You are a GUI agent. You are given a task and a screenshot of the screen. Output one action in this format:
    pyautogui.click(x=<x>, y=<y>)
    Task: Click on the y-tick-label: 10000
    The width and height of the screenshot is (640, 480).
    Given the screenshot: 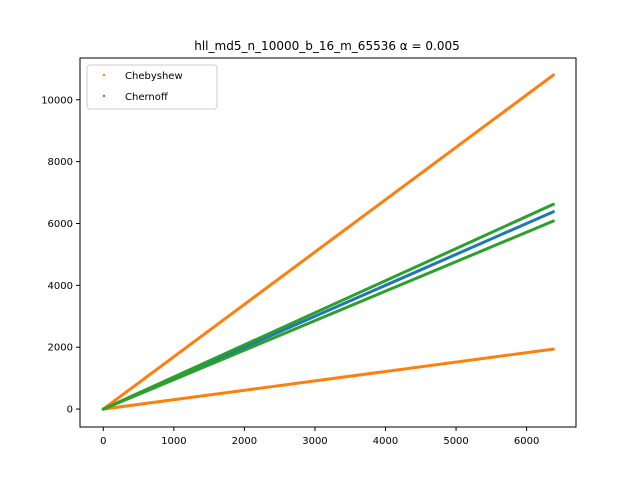 What is the action you would take?
    pyautogui.click(x=57, y=100)
    